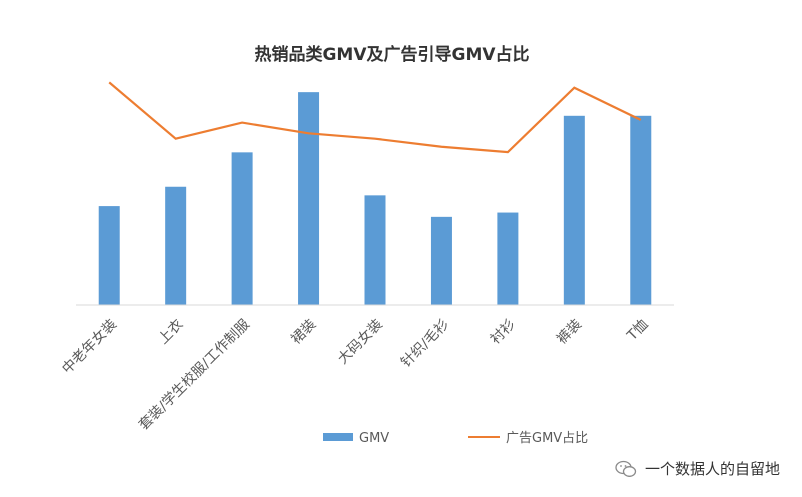 The width and height of the screenshot is (802, 497). What do you see at coordinates (170, 332) in the screenshot?
I see `category-label-1: 上衣` at bounding box center [170, 332].